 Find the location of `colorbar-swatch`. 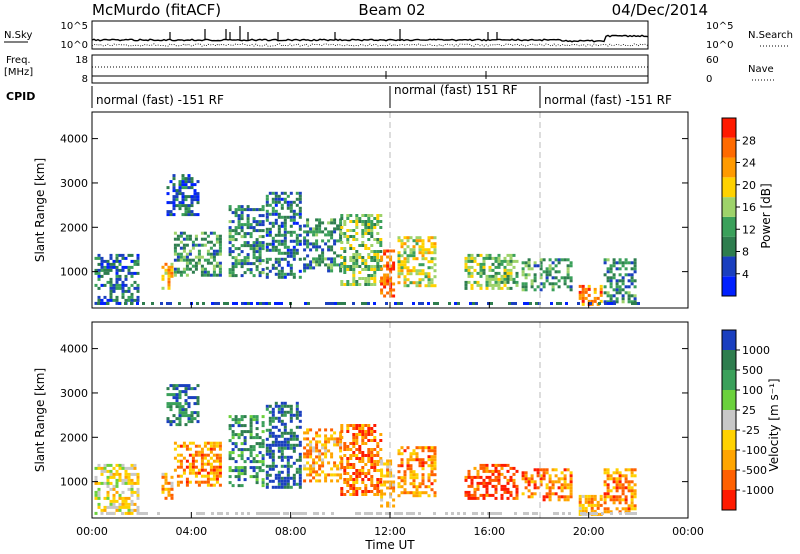

colorbar-swatch is located at coordinates (729, 266).